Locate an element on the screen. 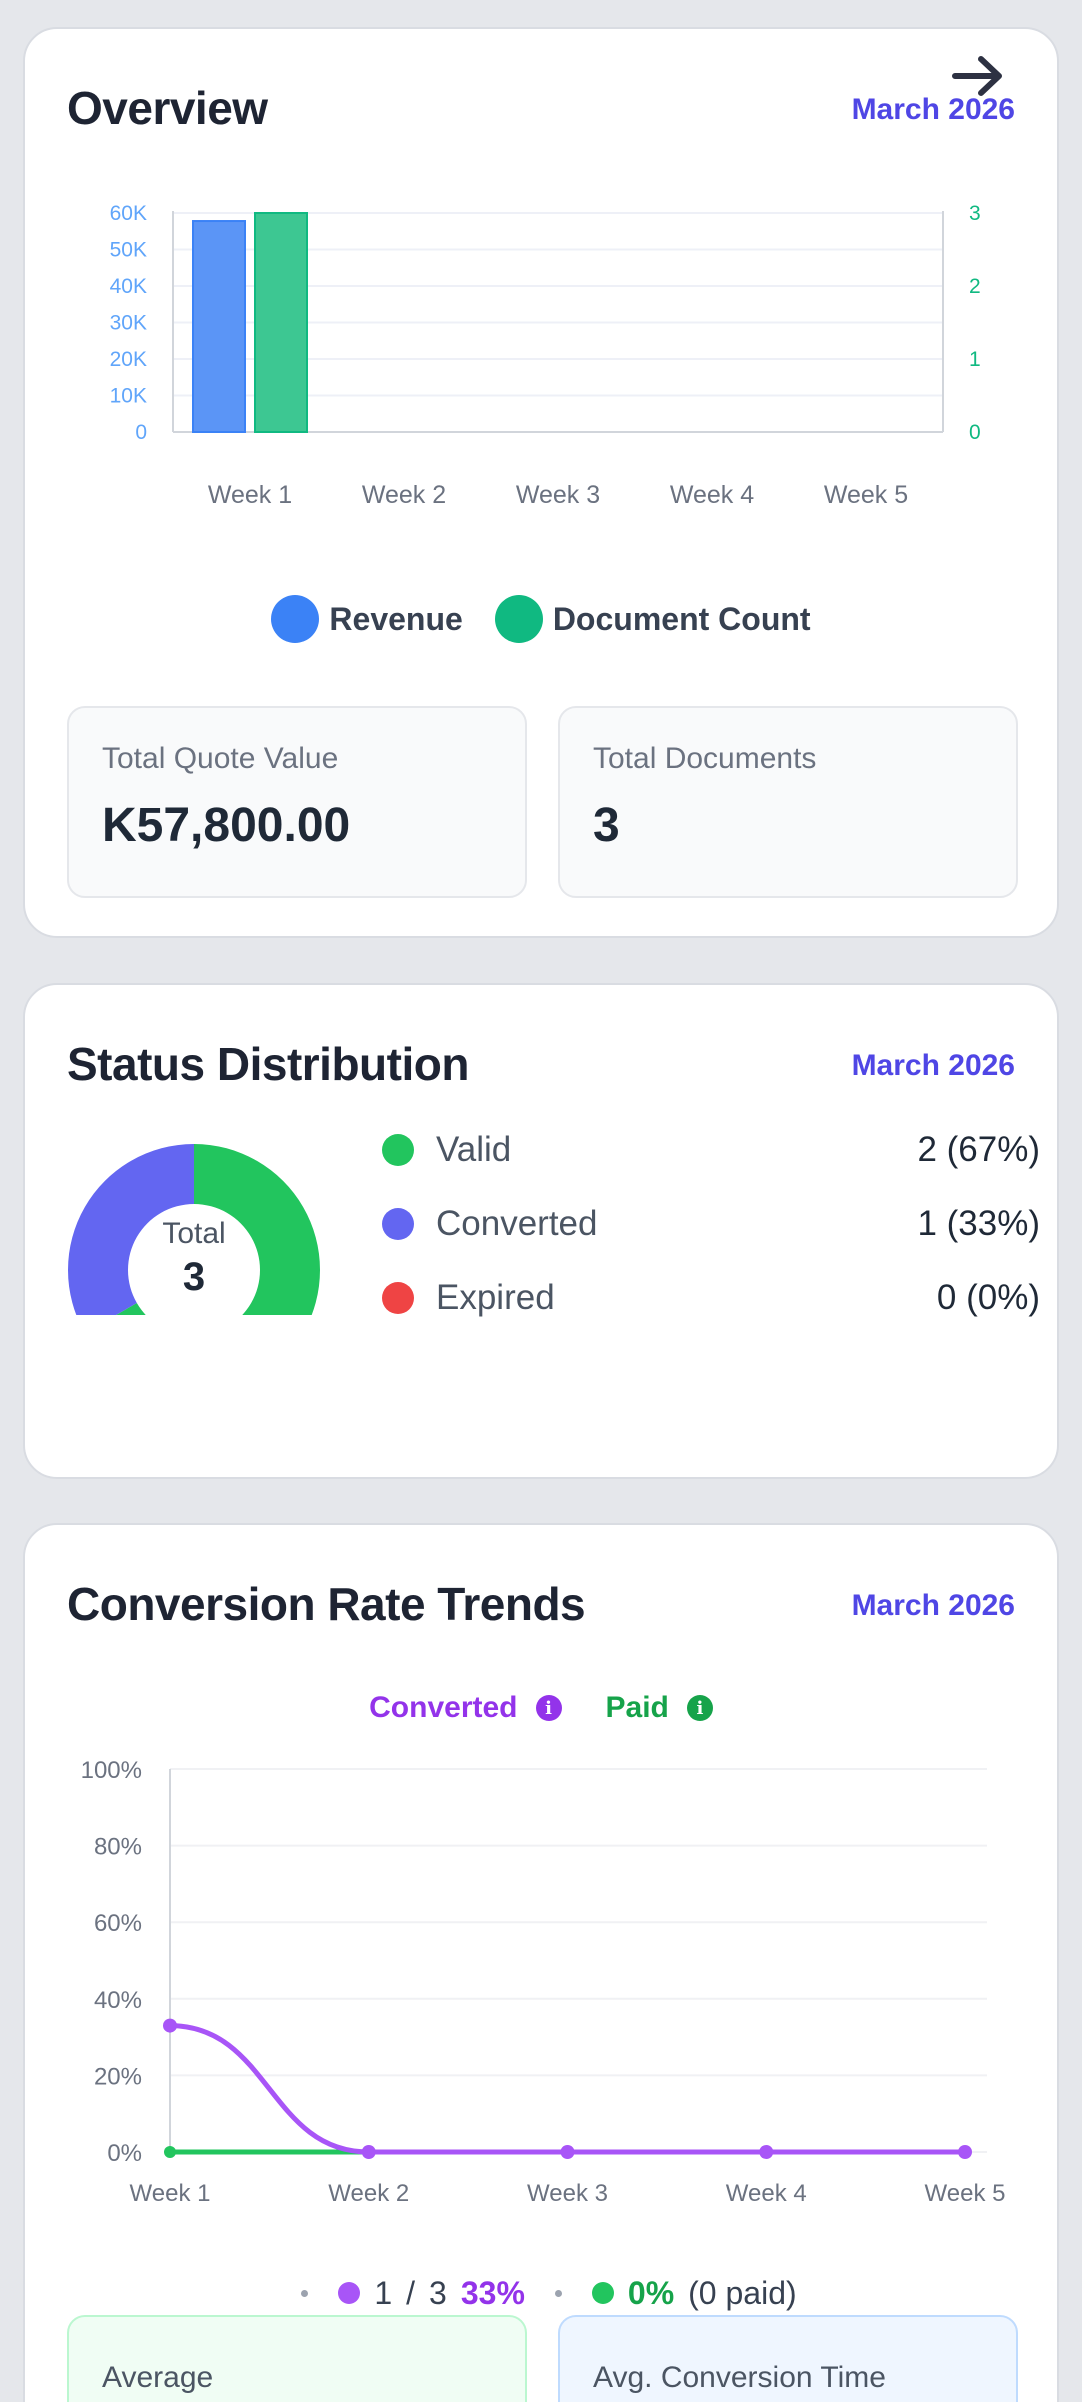 This screenshot has height=2402, width=1082. overview-legend: Revenue Document Count is located at coordinates (541, 619).